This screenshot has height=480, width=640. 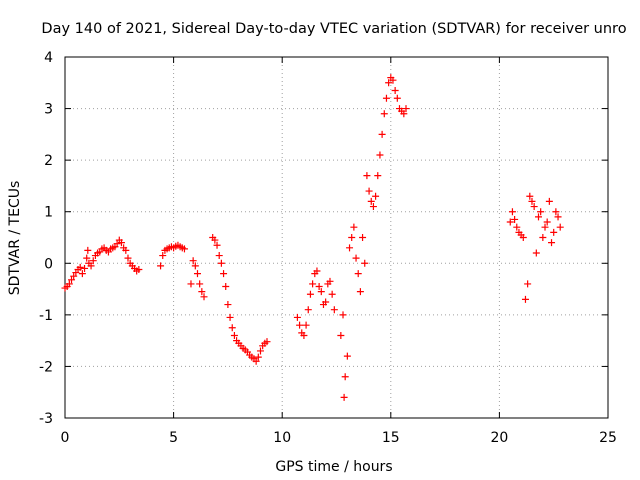 I want to click on y-tick-label: -2, so click(x=46, y=367).